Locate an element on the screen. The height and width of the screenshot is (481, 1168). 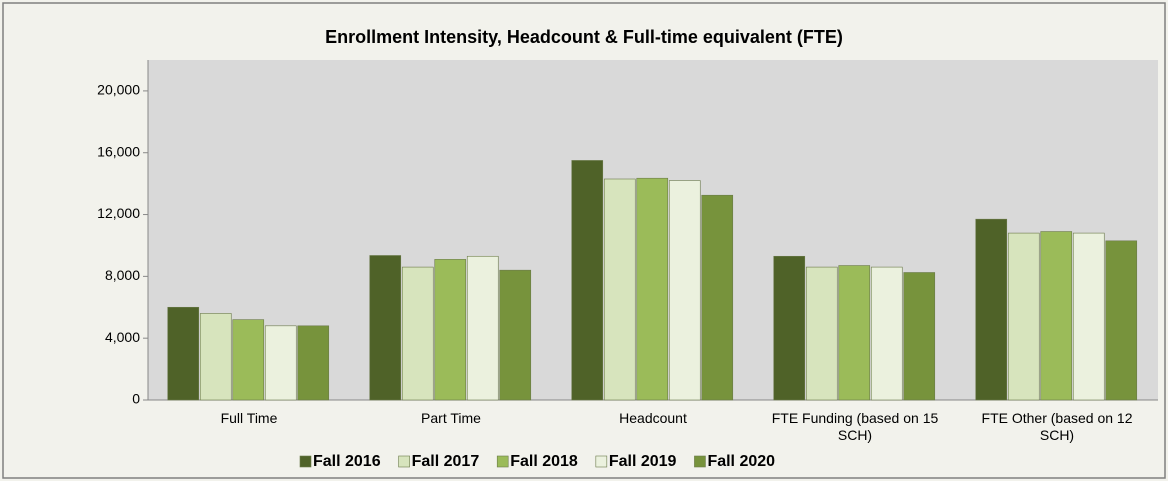
x-tick-label: FTE Other (based on 12 SCH) is located at coordinates (1057, 426).